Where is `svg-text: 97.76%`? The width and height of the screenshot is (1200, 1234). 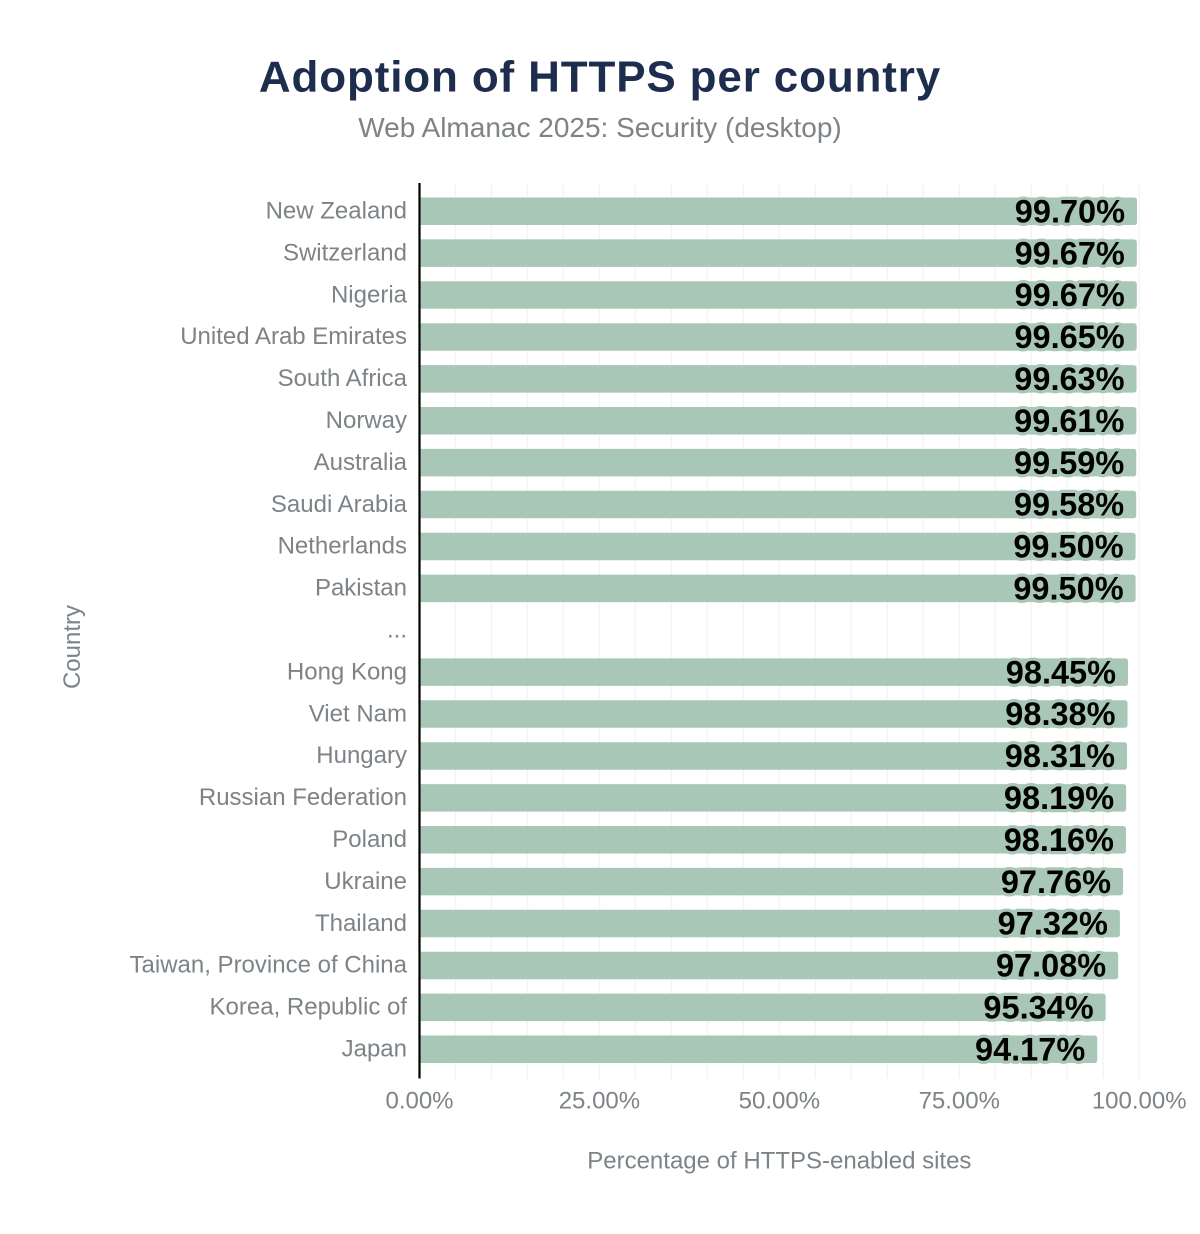 svg-text: 97.76% is located at coordinates (1056, 882).